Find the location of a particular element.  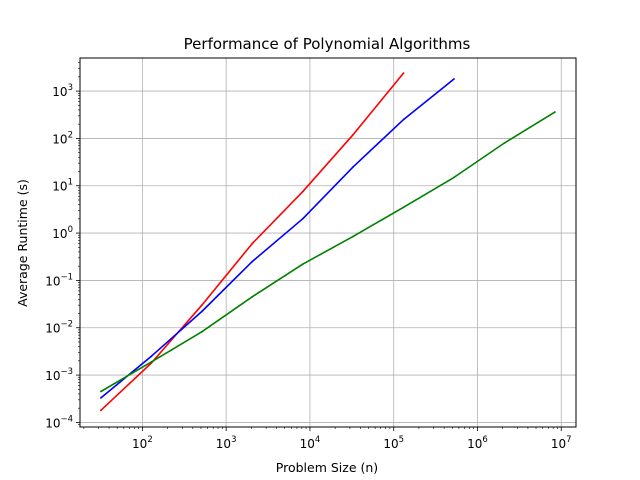

chart-title: Performance of Polynomial Algorithms is located at coordinates (327, 44).